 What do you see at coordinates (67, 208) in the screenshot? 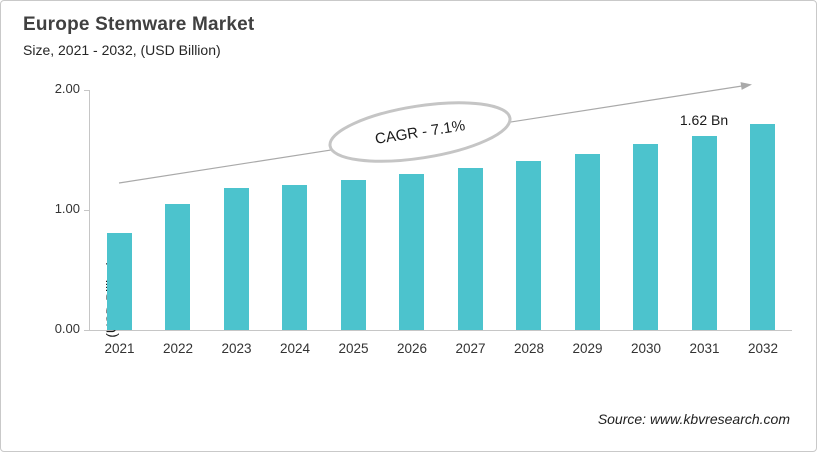
I see `y-tick-label-1.00: 1.00` at bounding box center [67, 208].